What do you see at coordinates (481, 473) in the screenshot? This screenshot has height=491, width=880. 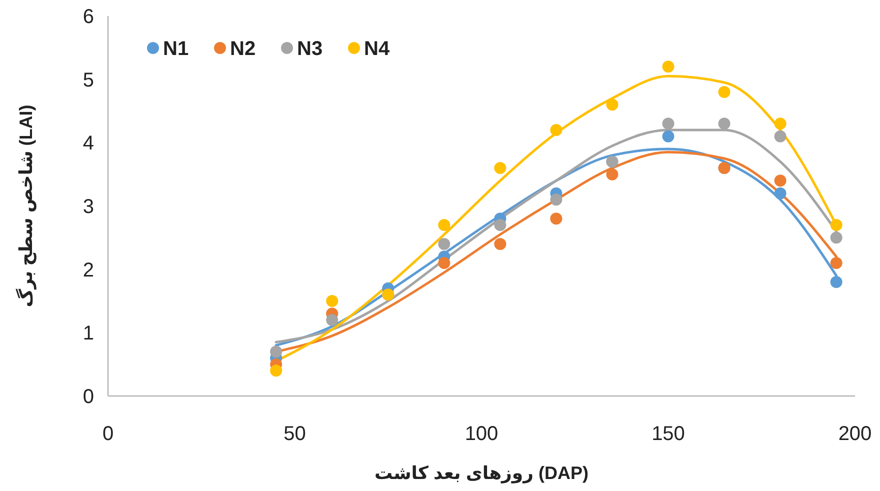 I see `x-axis-title: روزهای بعد کاشت (DAP)` at bounding box center [481, 473].